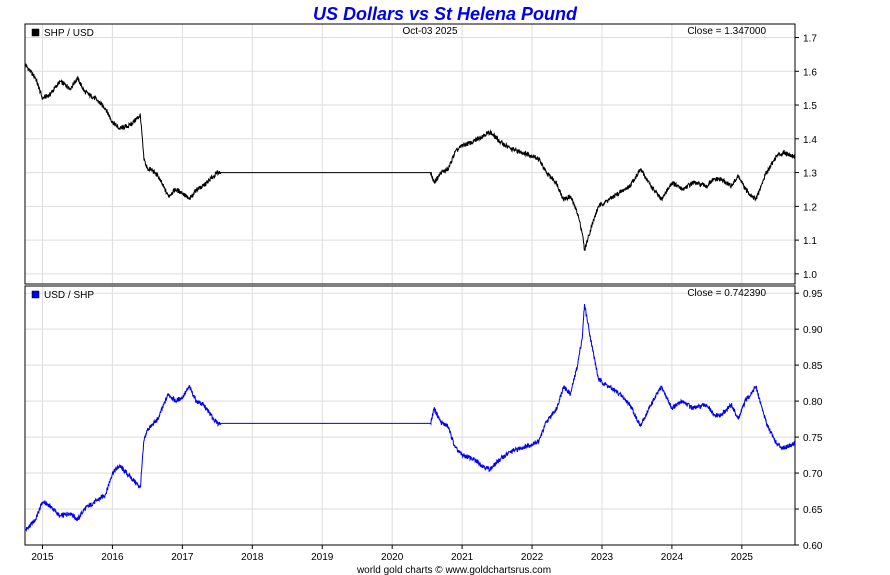  Describe the element at coordinates (813, 510) in the screenshot. I see `y-tick-label: 0.65` at that location.